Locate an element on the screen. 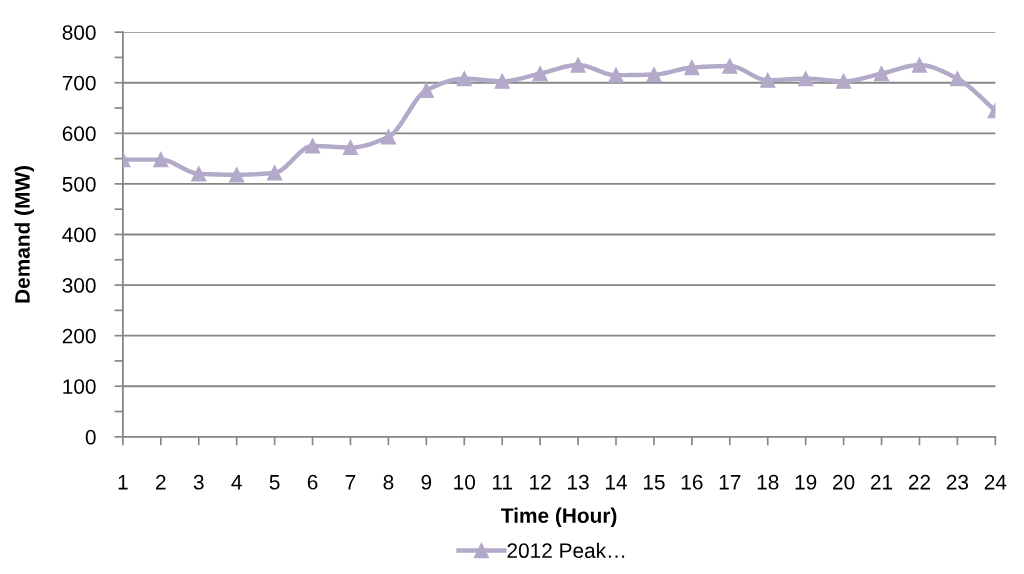  y-tick-label: 300 is located at coordinates (79, 285).